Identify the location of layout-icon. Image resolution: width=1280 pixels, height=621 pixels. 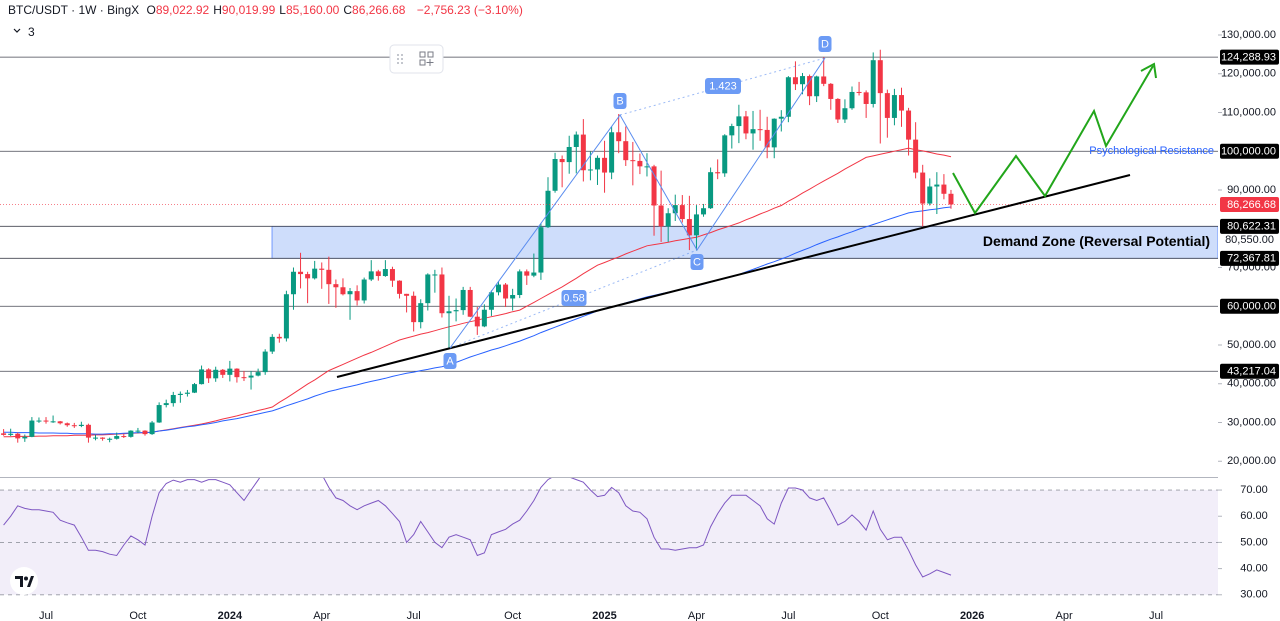
(426, 58).